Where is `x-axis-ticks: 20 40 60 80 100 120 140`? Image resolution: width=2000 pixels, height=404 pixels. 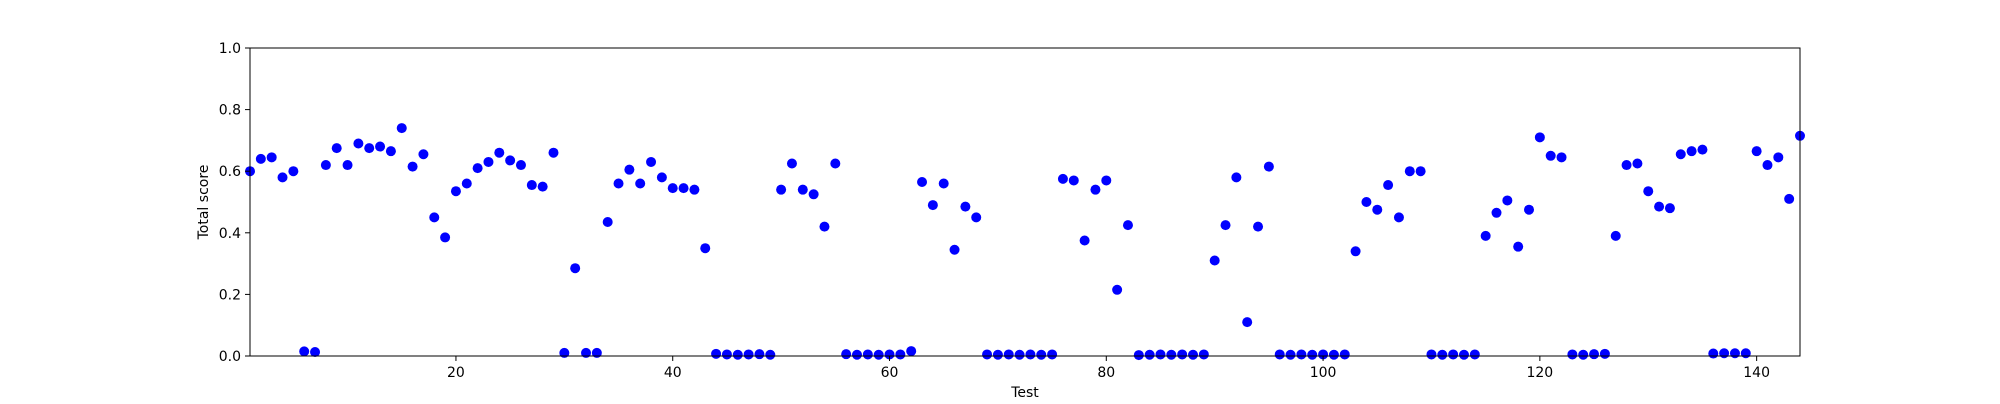
x-axis-ticks: 20 40 60 80 100 120 140 is located at coordinates (1108, 368).